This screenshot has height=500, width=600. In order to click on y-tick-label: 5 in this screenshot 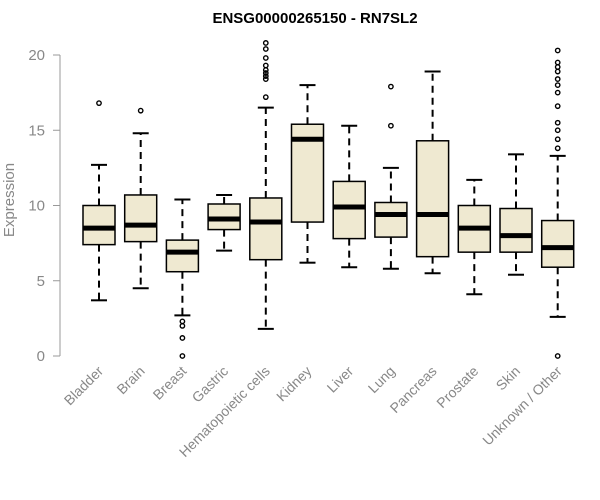, I will do `click(41, 281)`.